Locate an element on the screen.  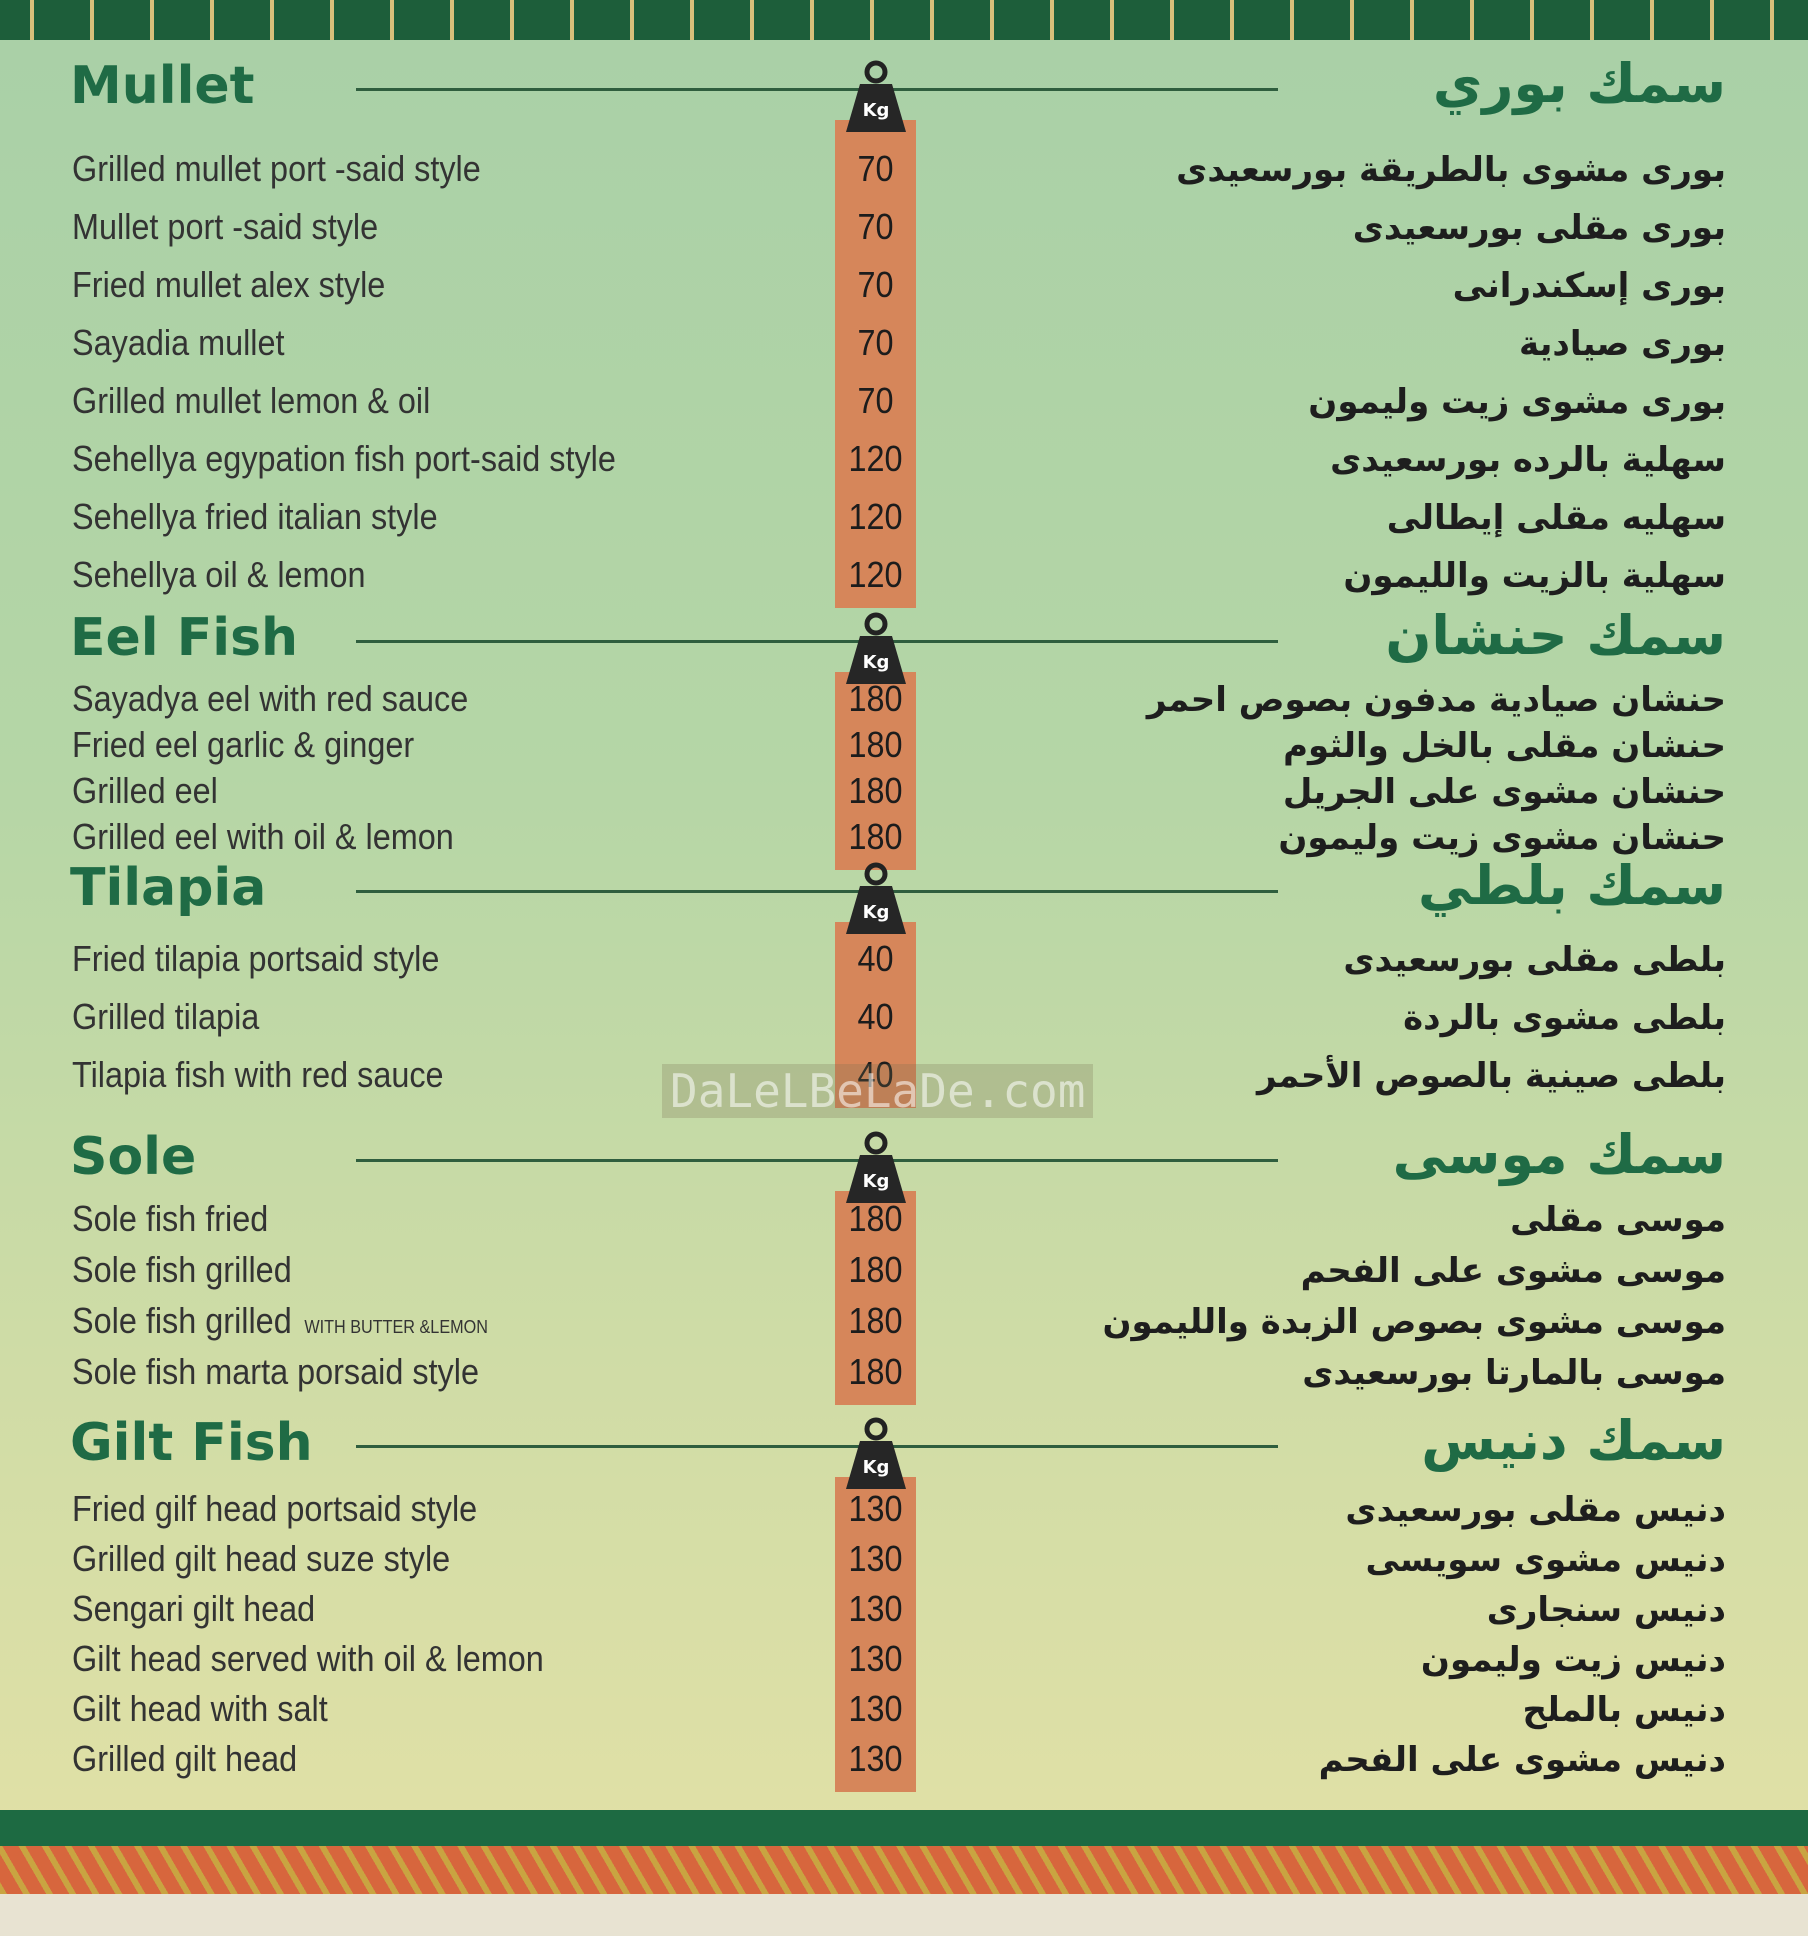
top-border is located at coordinates (904, 20).